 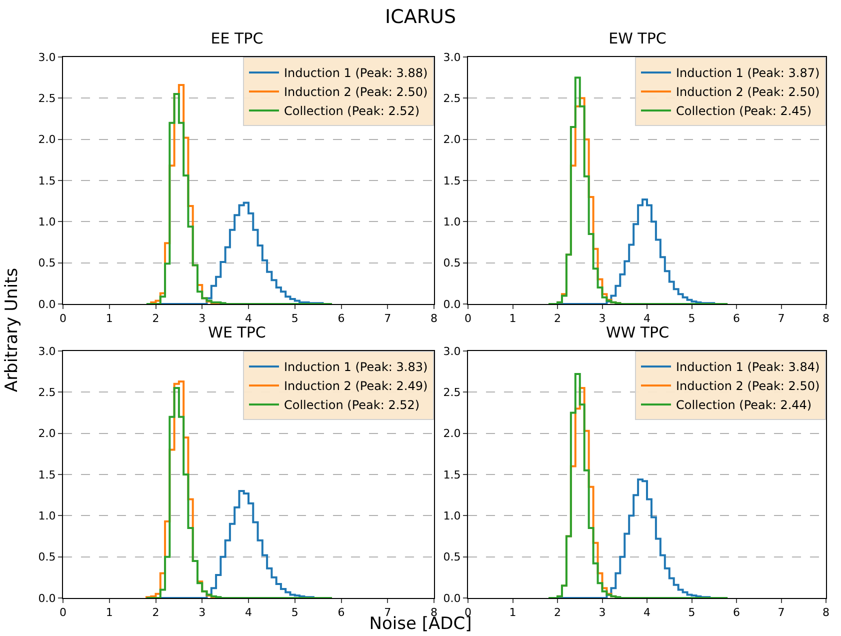 What do you see at coordinates (237, 39) in the screenshot?
I see `chart-title: EE TPC` at bounding box center [237, 39].